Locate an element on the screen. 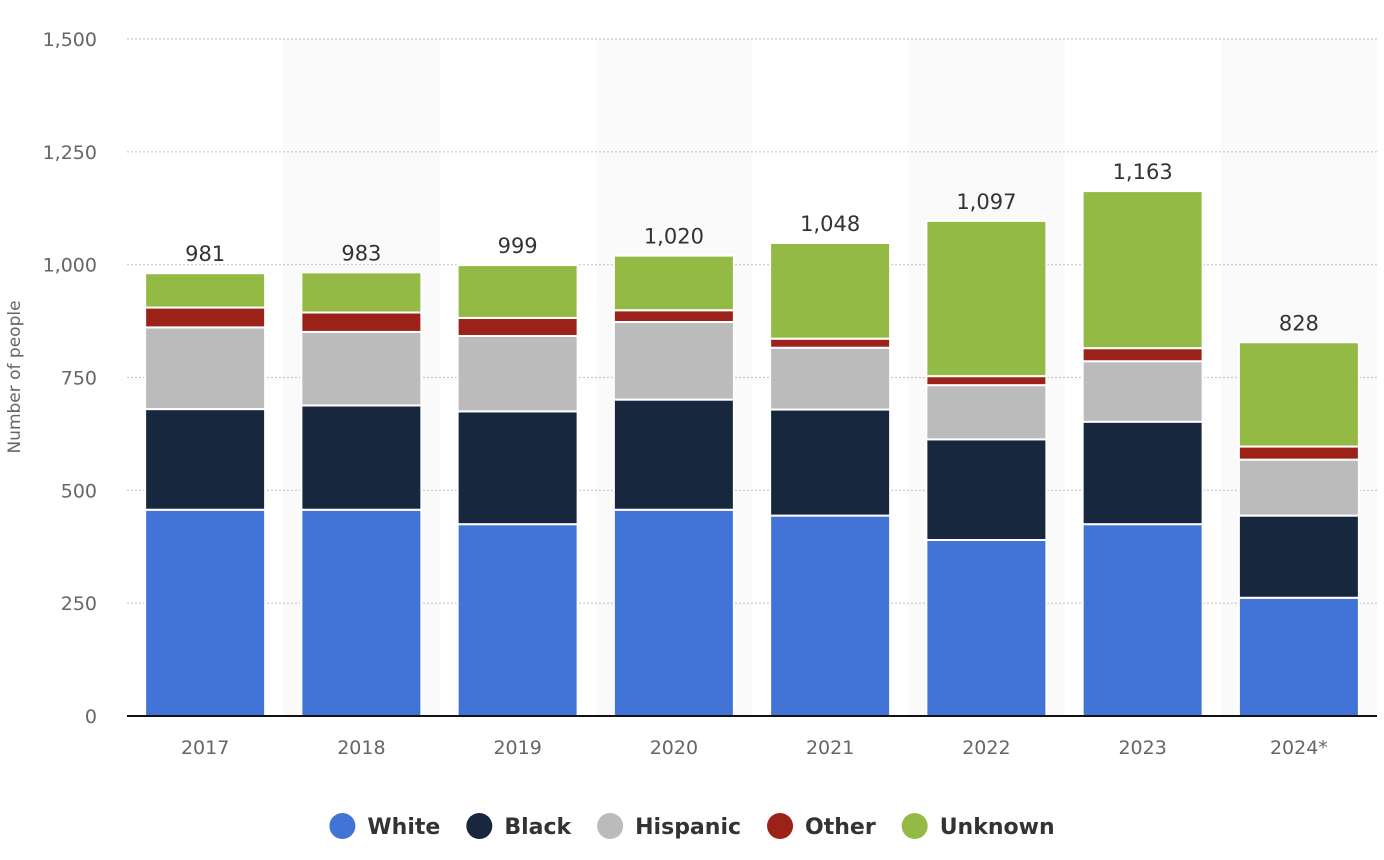 The height and width of the screenshot is (860, 1384). total-label: 999 is located at coordinates (518, 246).